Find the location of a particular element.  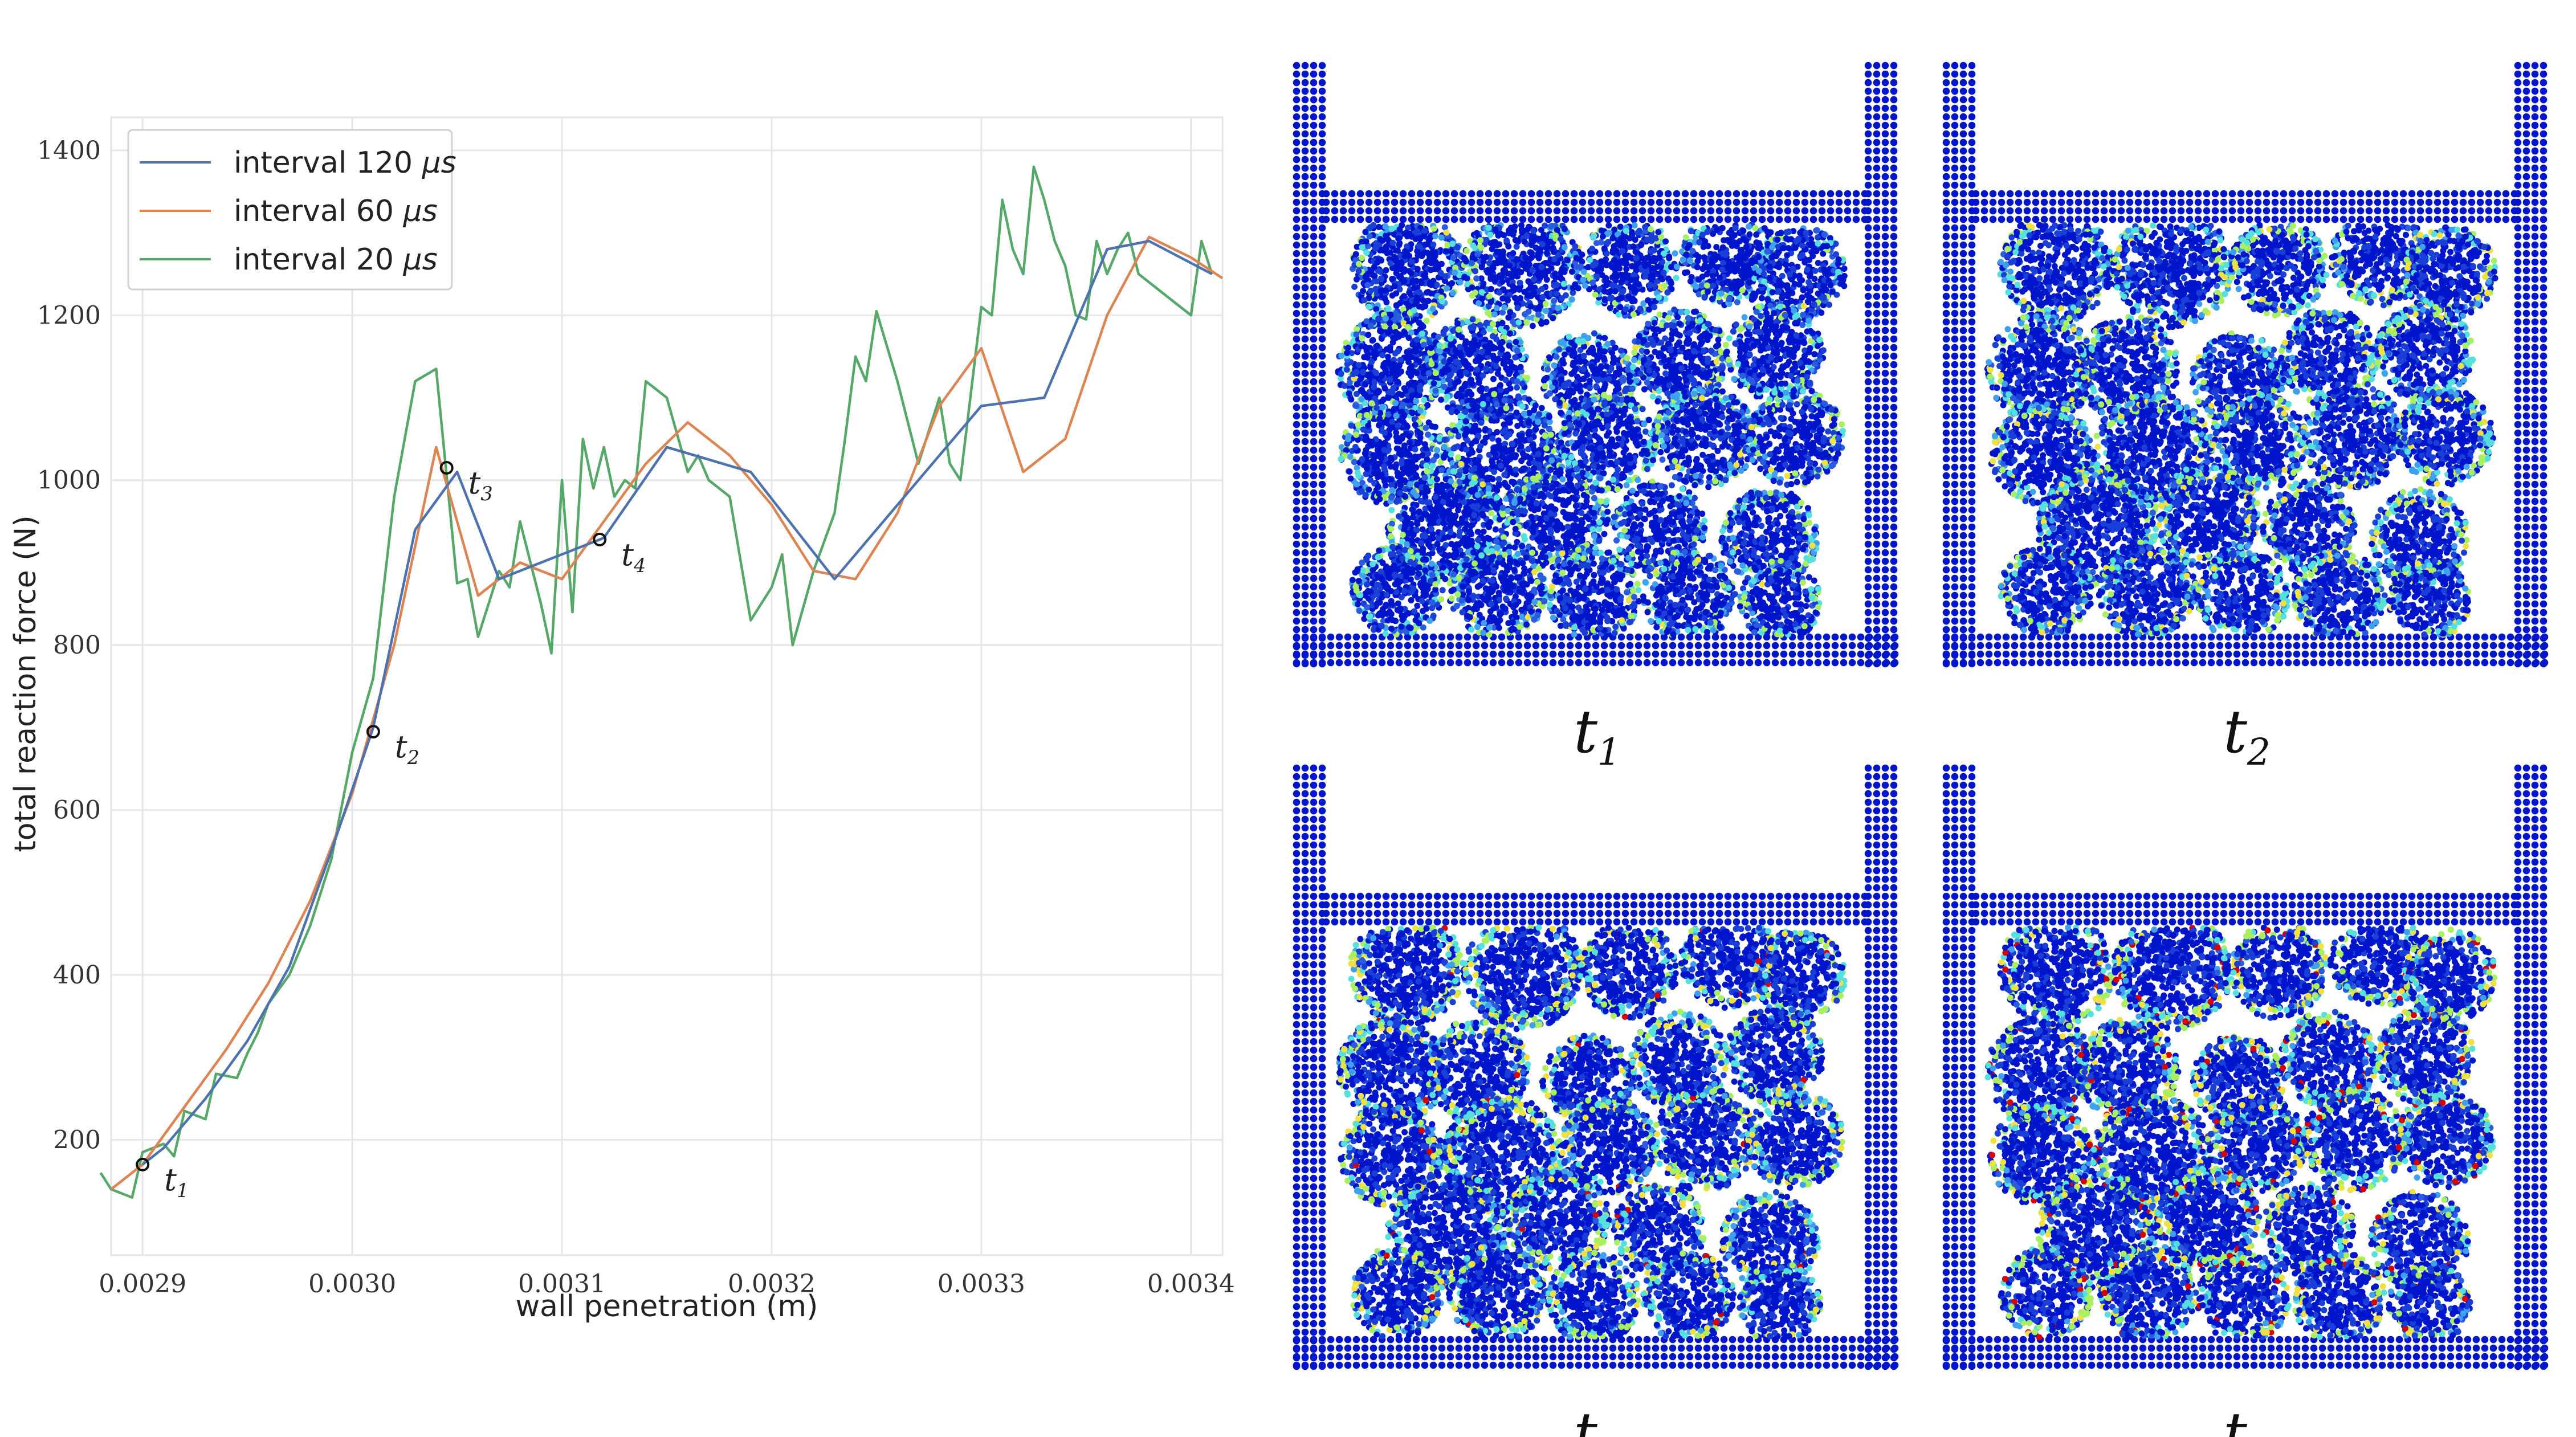

y-tick-label: 1200 is located at coordinates (69, 315).